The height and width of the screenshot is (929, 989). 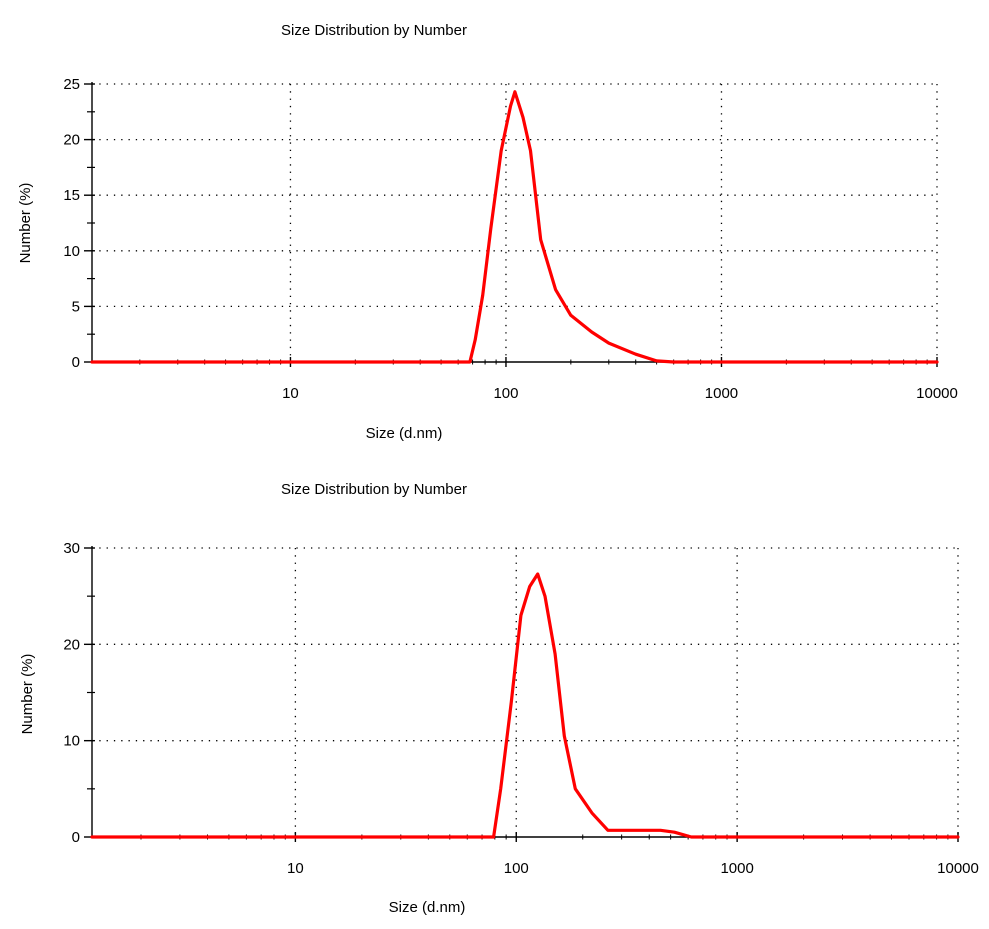 What do you see at coordinates (76, 306) in the screenshot?
I see `y-tick-label: 5` at bounding box center [76, 306].